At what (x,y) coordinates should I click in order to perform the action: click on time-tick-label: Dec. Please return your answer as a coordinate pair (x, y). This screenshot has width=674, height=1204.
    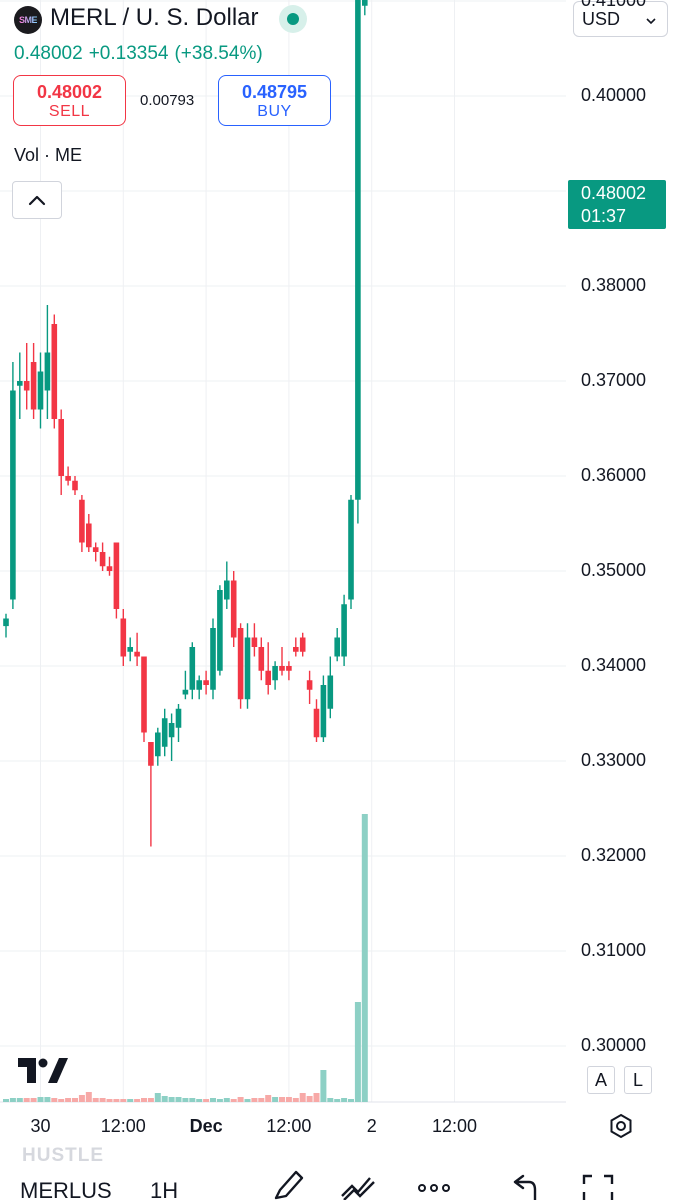
    Looking at the image, I should click on (206, 1126).